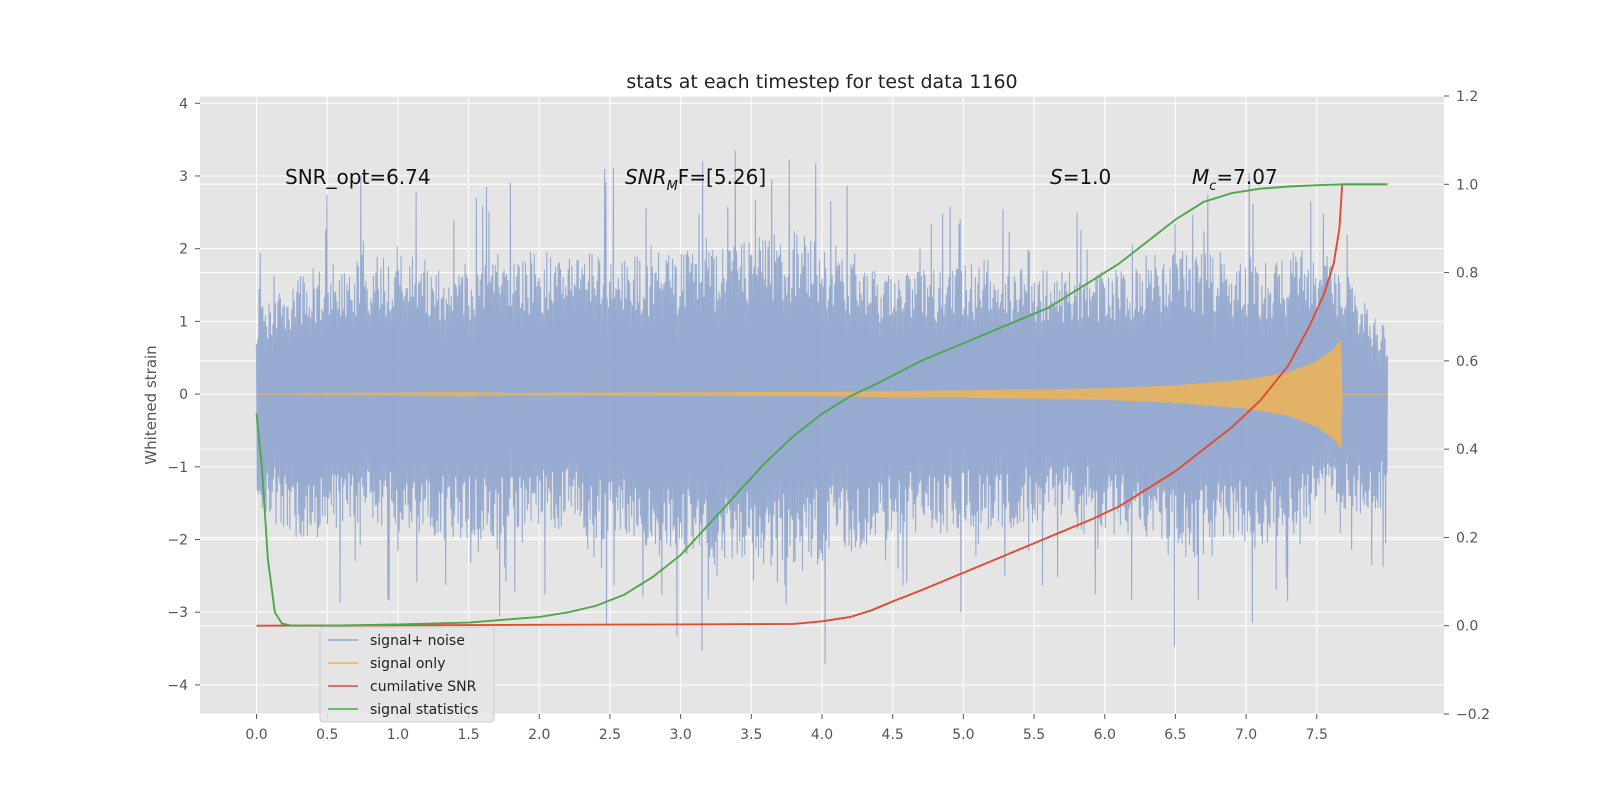 The height and width of the screenshot is (800, 1600). Describe the element at coordinates (327, 735) in the screenshot. I see `x-tick-label: 0.5` at that location.